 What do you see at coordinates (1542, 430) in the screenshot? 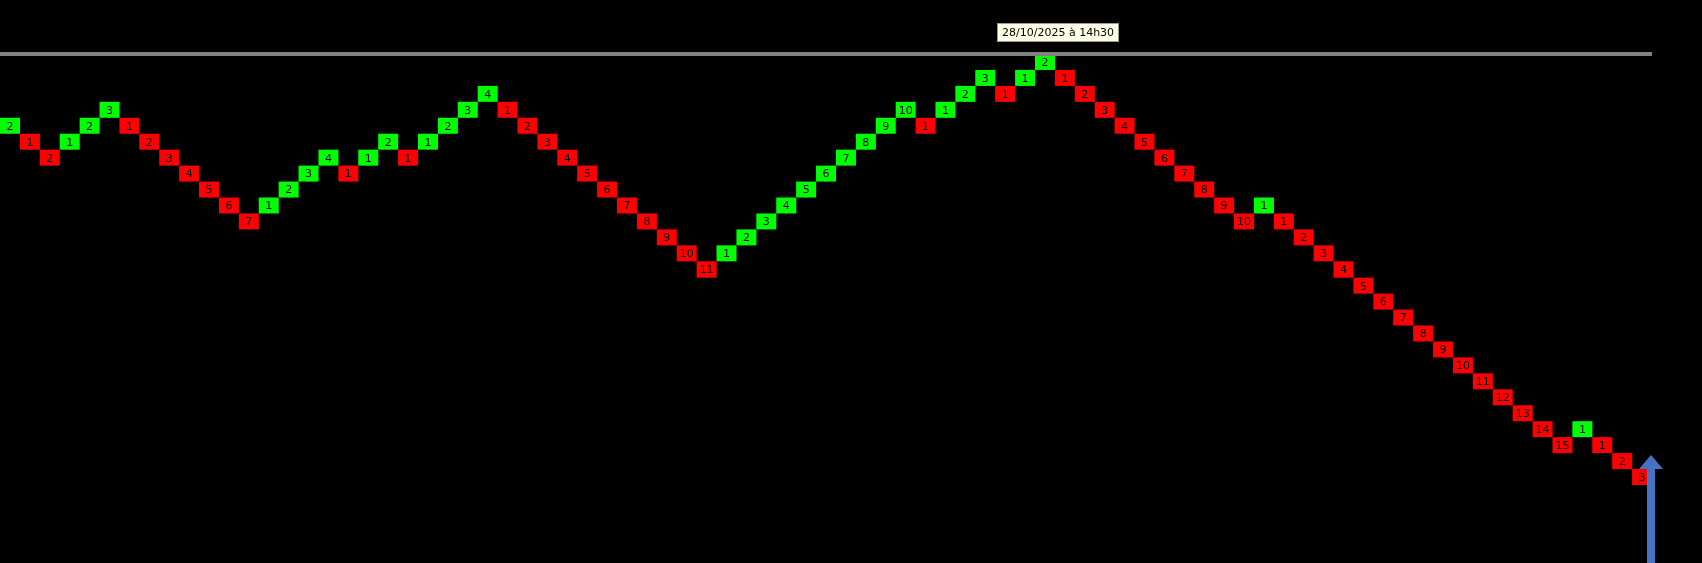
I see `text: 14` at bounding box center [1542, 430].